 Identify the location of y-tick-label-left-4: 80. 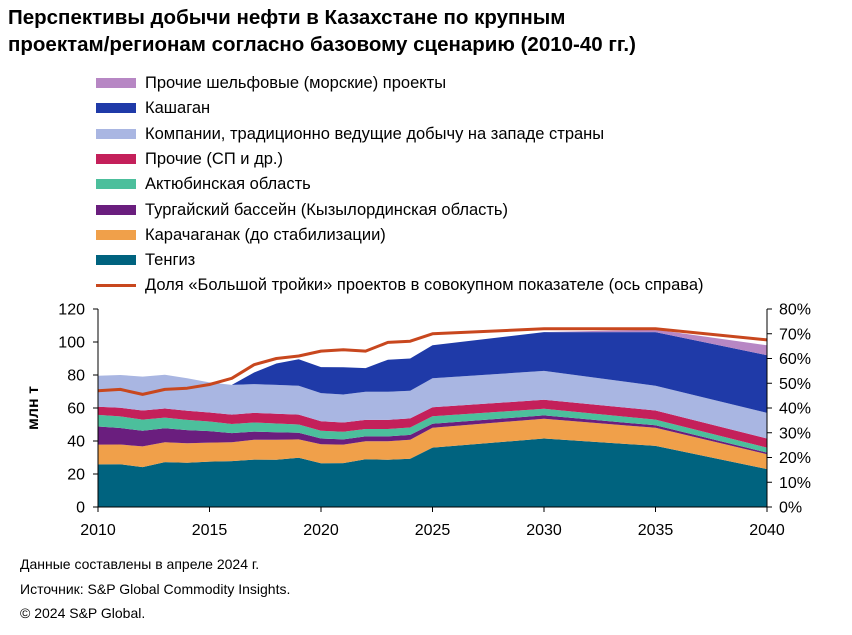
(76, 376).